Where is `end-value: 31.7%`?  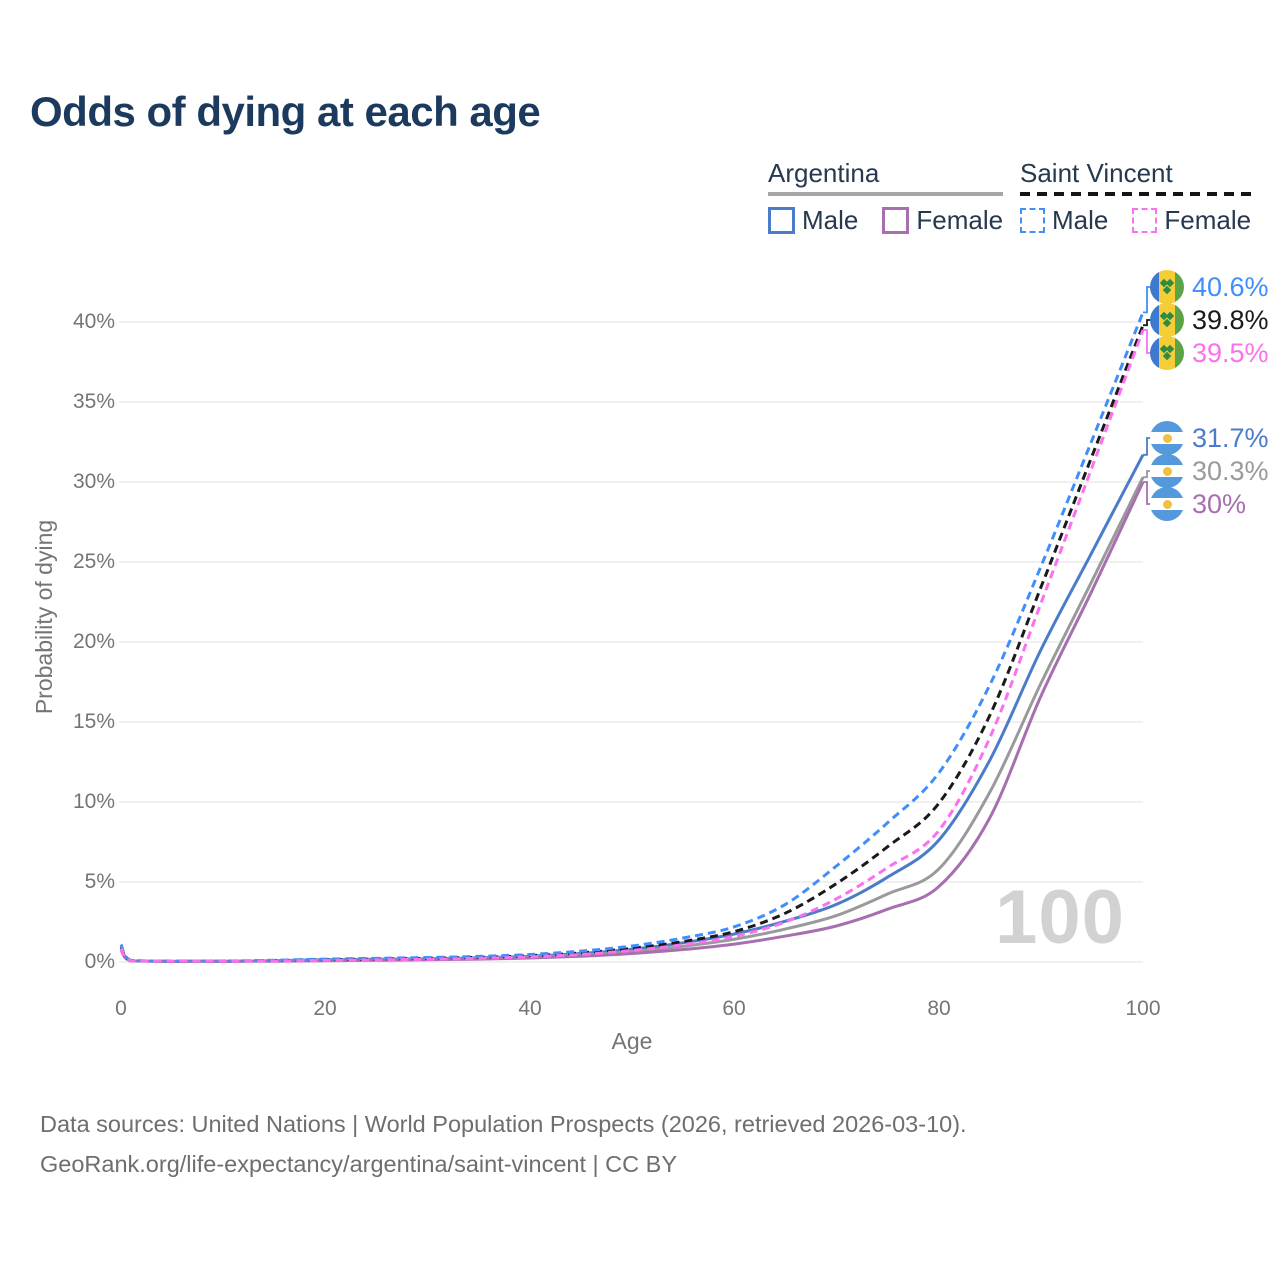 end-value: 31.7% is located at coordinates (1230, 437).